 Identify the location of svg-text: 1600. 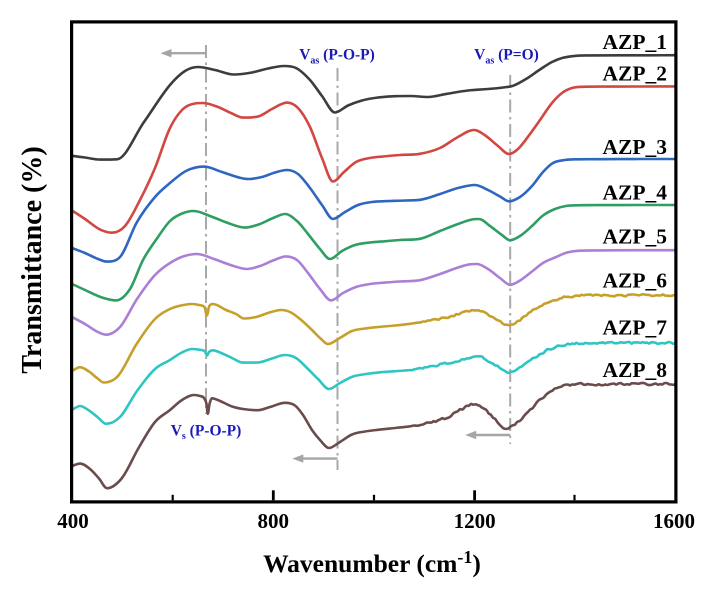
(674, 521).